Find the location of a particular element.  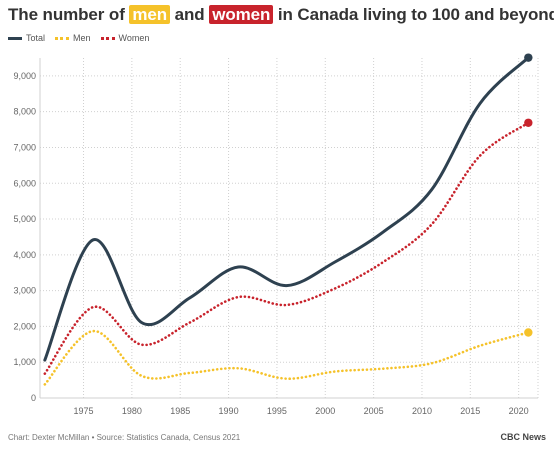

legend: Total Men Women is located at coordinates (78, 38).